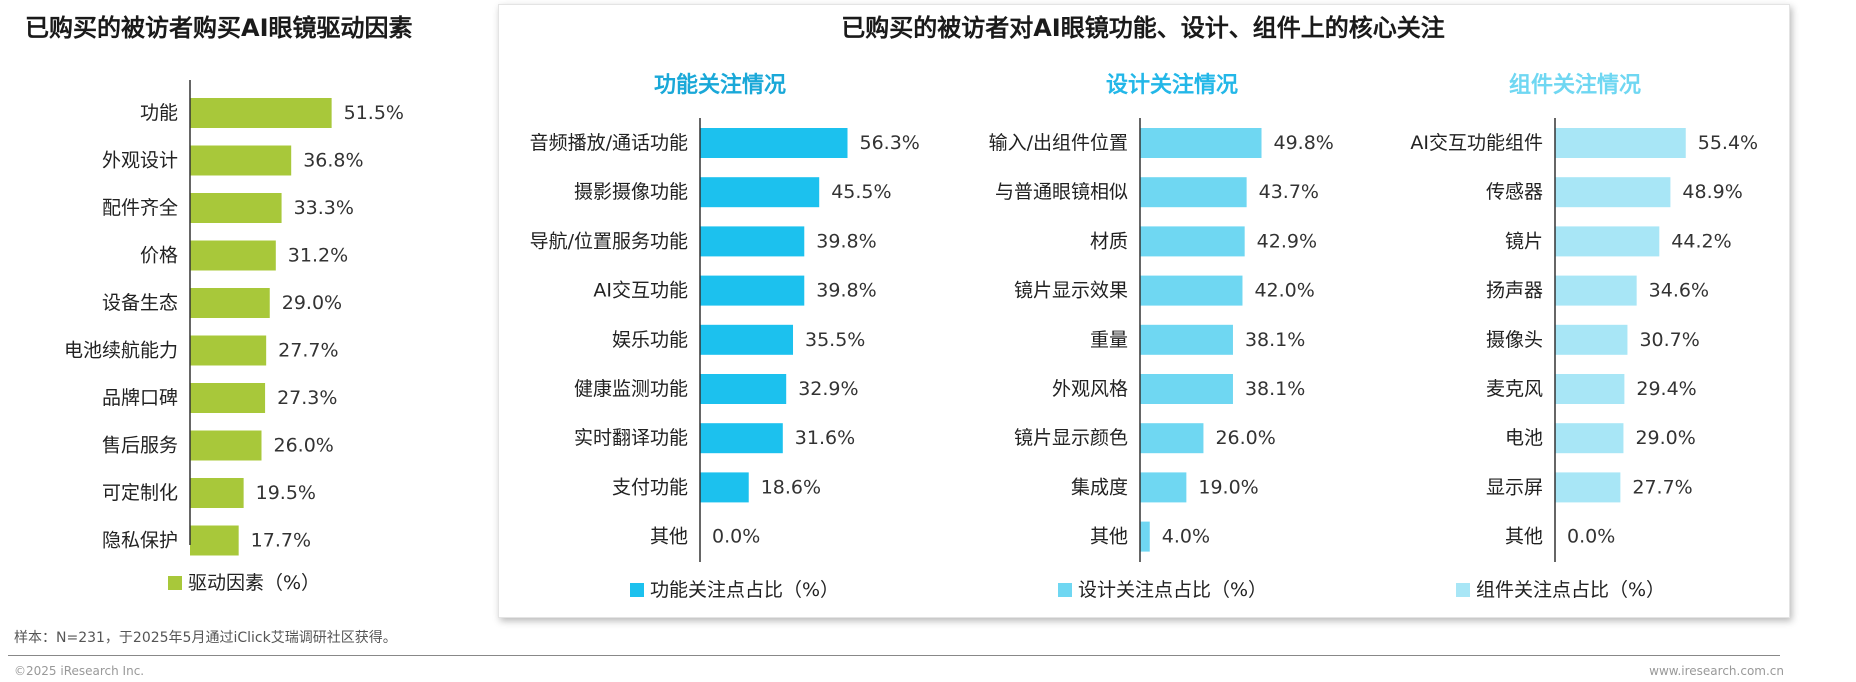  What do you see at coordinates (159, 256) in the screenshot?
I see `chart-0-category-label: 价格` at bounding box center [159, 256].